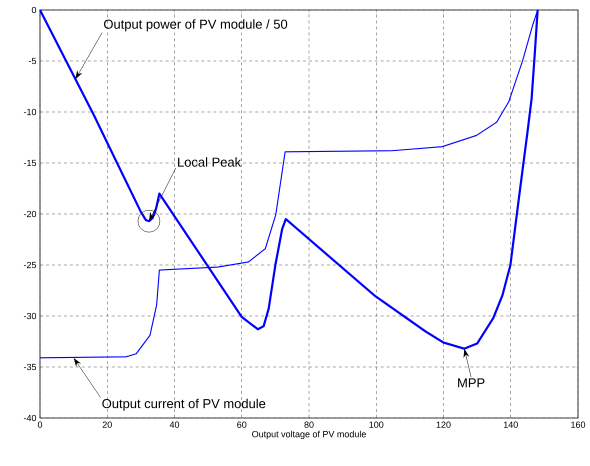  Describe the element at coordinates (376, 425) in the screenshot. I see `x-tick-label: 100` at that location.